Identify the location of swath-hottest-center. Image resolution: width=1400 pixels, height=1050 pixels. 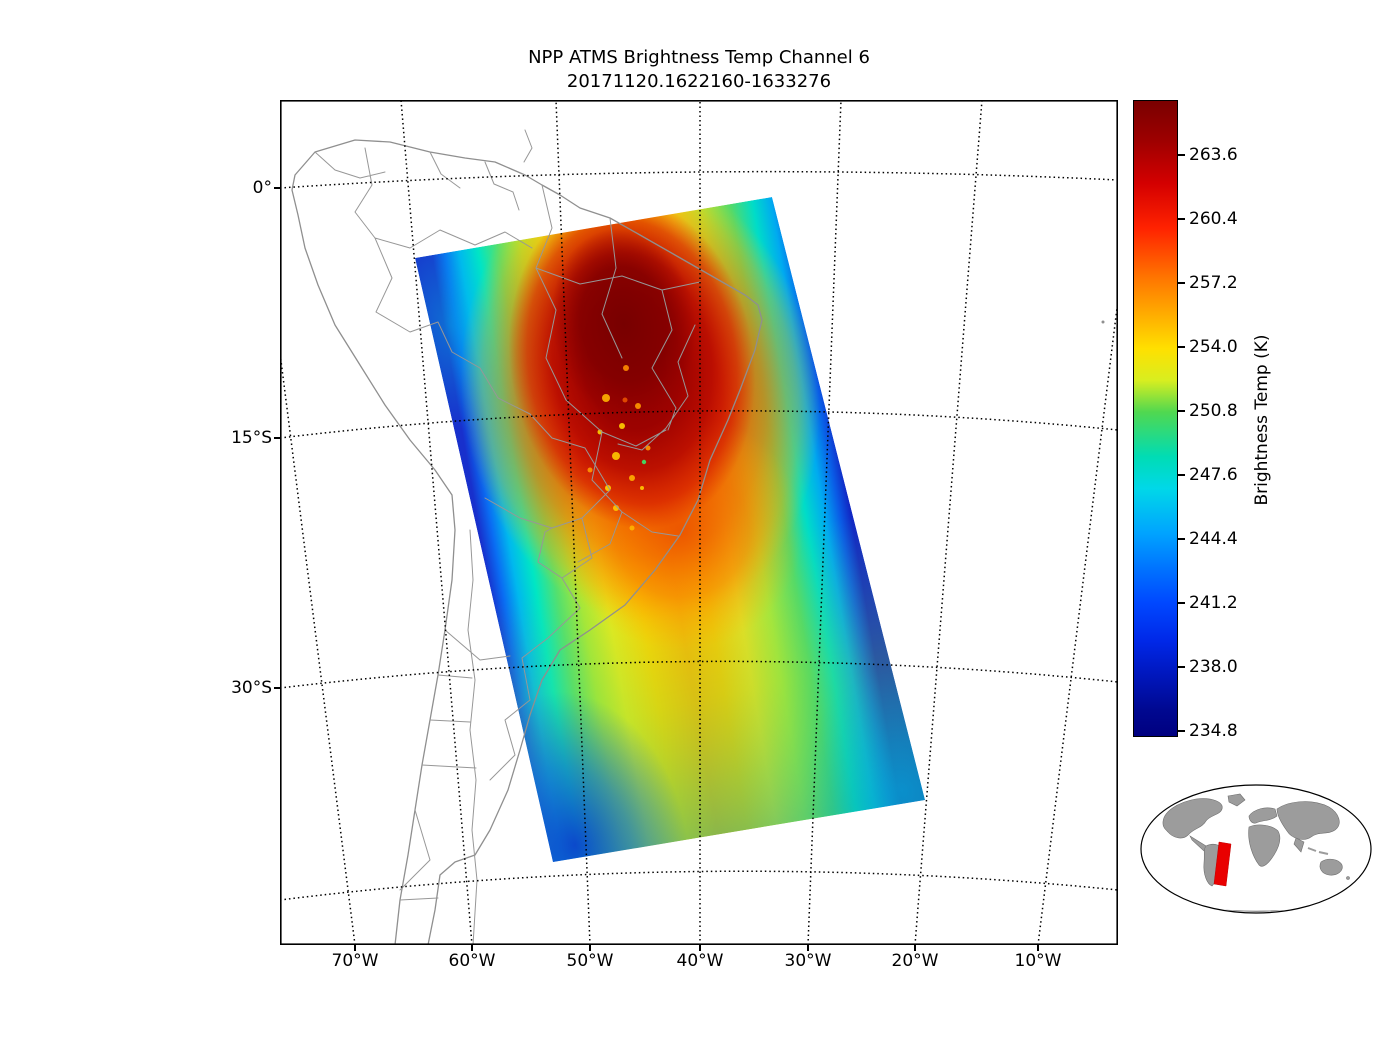
(624, 324).